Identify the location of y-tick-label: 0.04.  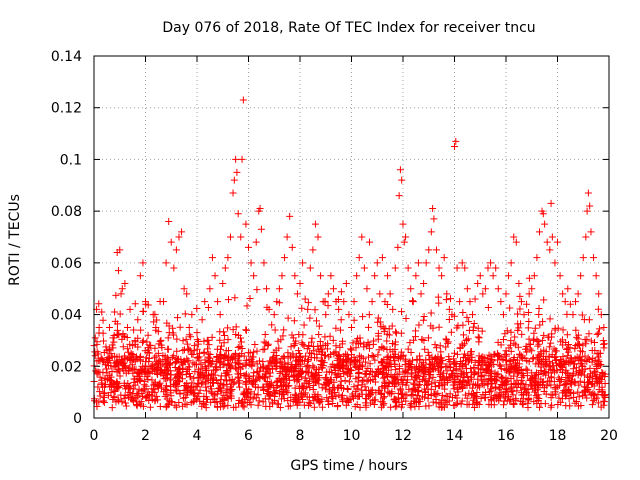
(66, 316).